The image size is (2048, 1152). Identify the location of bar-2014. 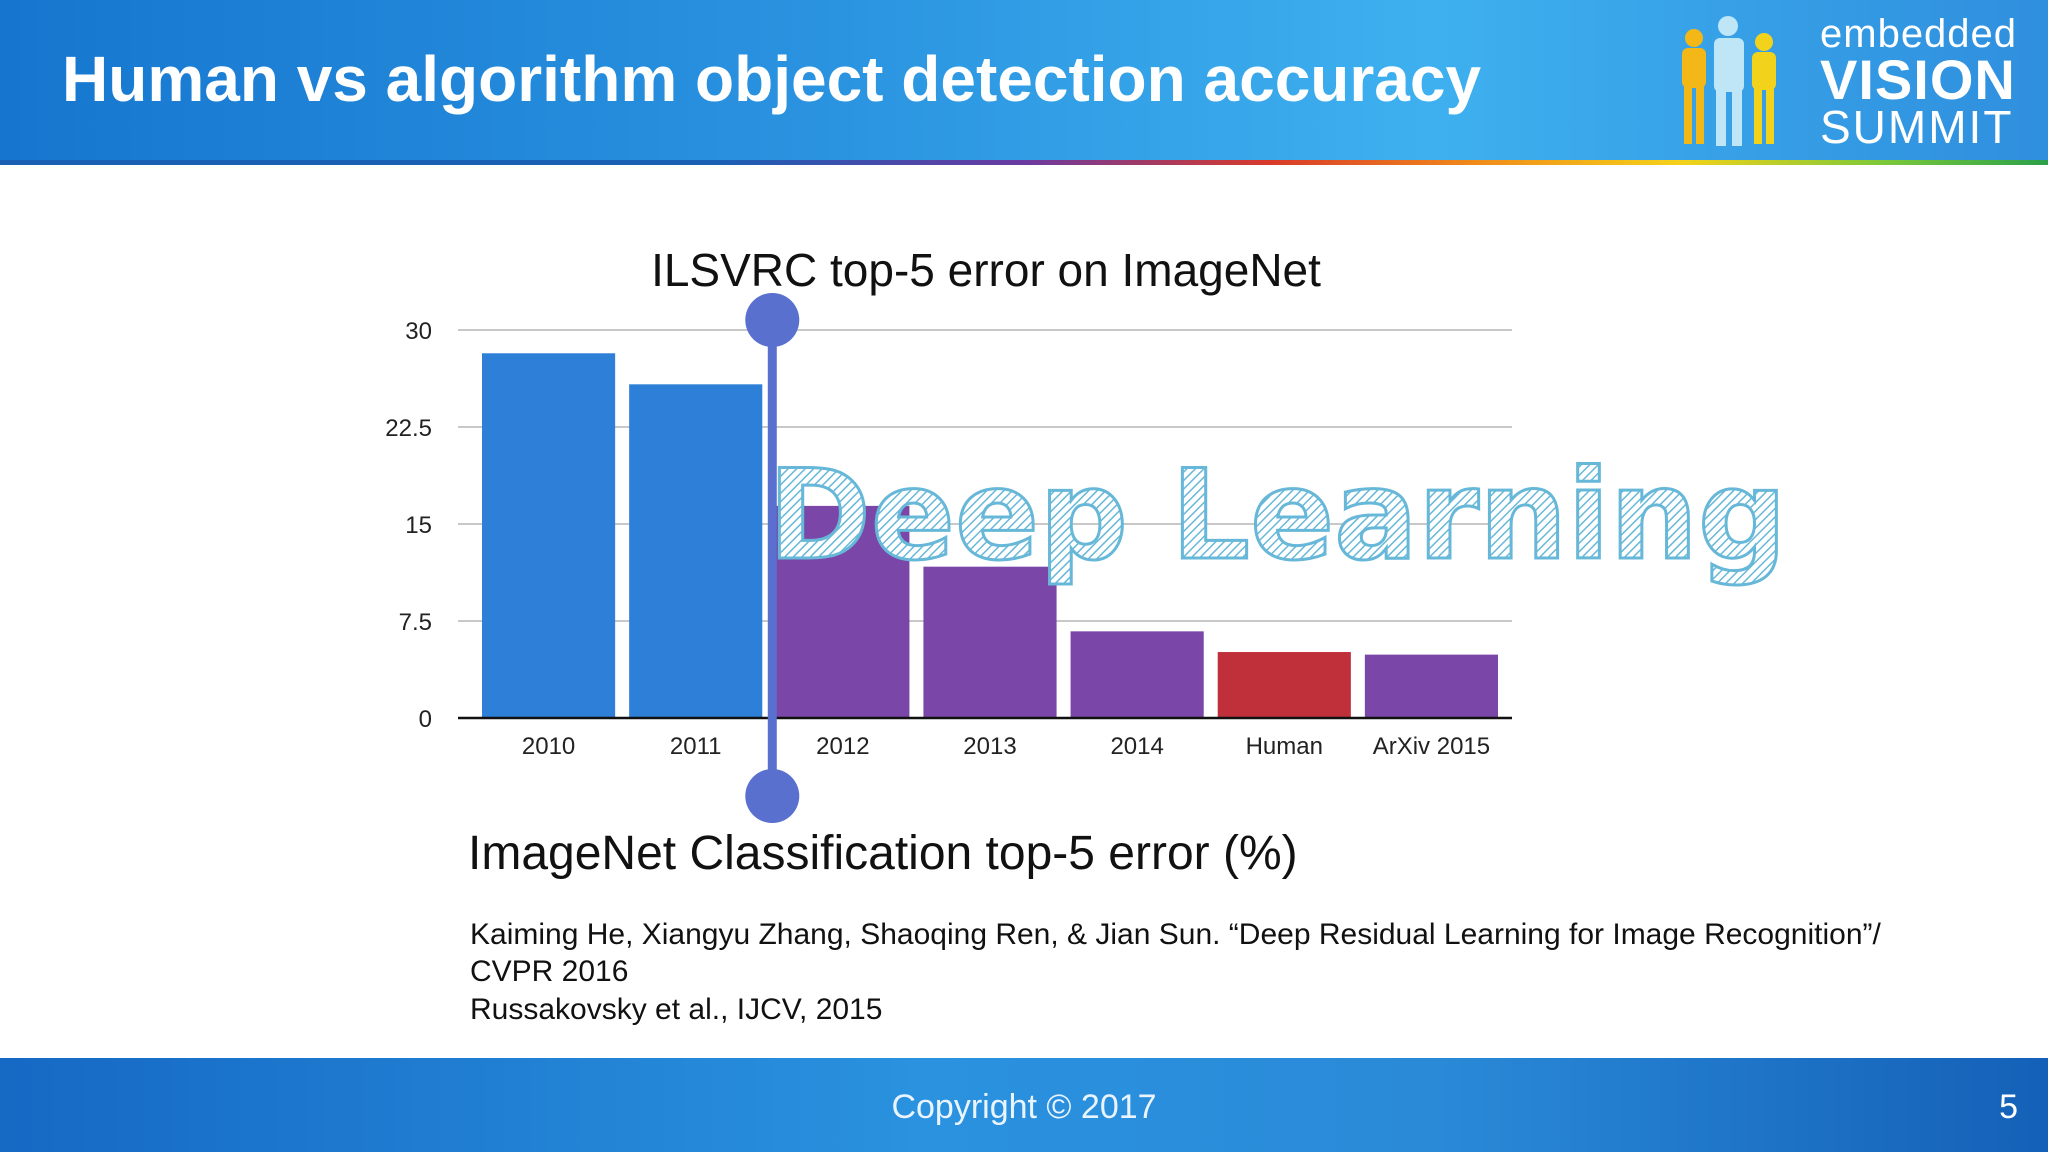
(1137, 674).